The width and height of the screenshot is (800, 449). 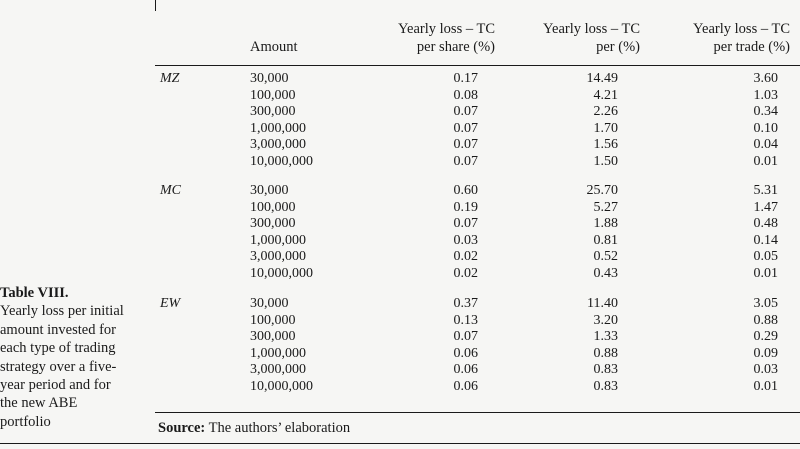 What do you see at coordinates (62, 311) in the screenshot?
I see `caption-line: Yearly loss per initial` at bounding box center [62, 311].